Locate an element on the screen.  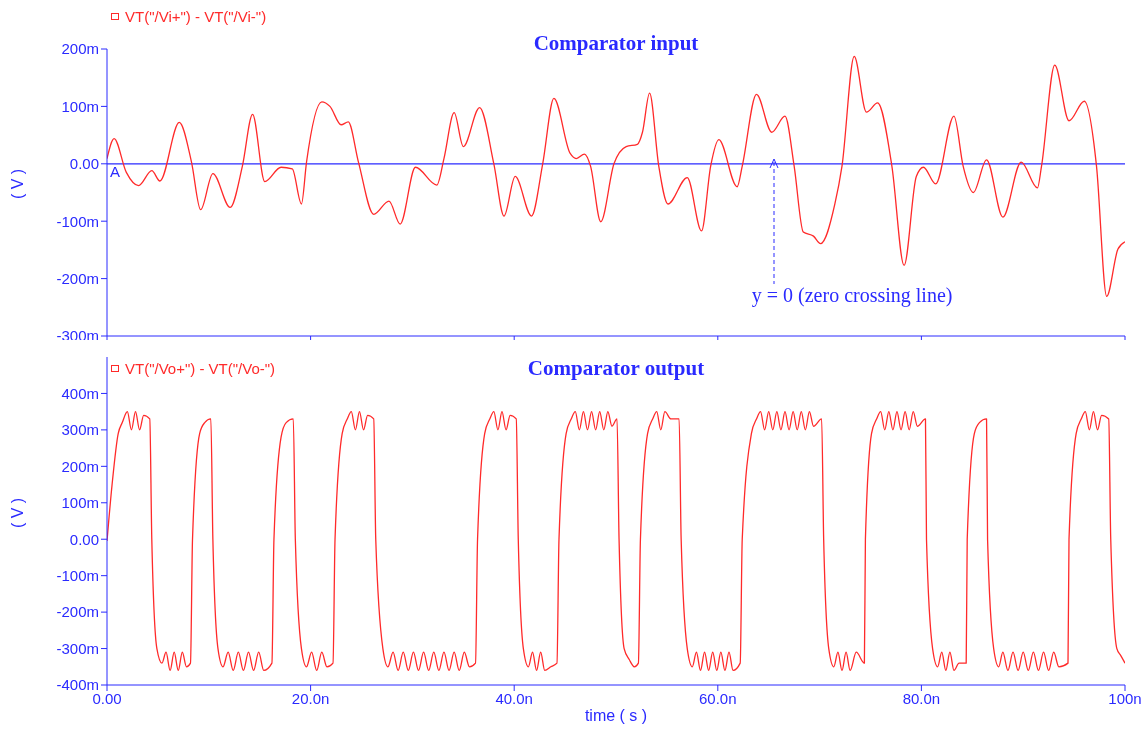
y-tick-label: 400m is located at coordinates (80, 393).